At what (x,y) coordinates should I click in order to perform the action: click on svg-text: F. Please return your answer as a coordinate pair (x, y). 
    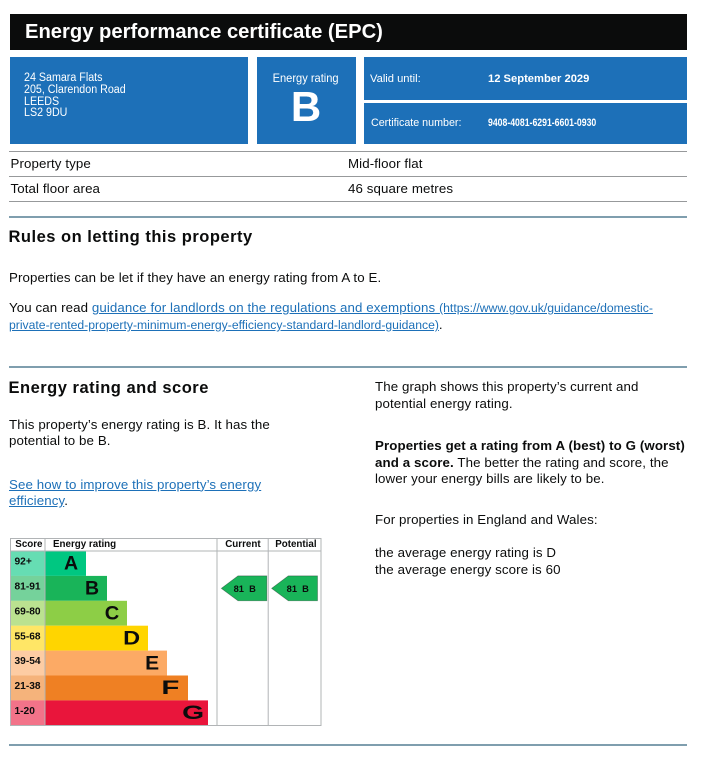
    Looking at the image, I should click on (170, 688).